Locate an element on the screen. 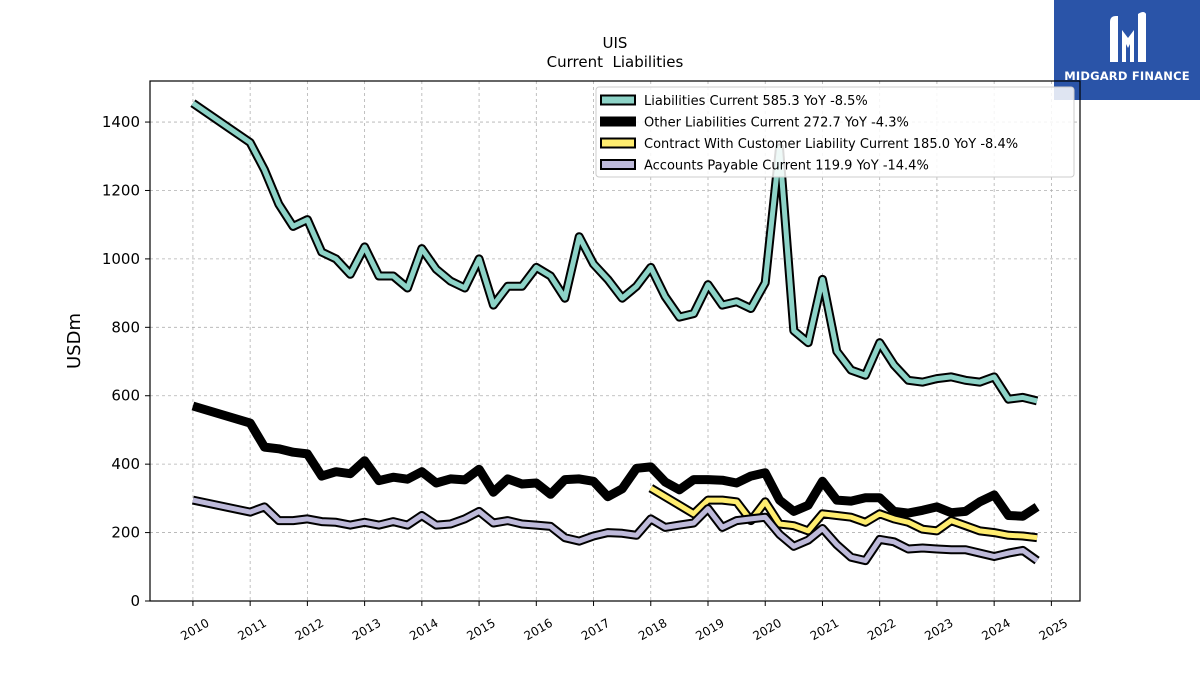 The width and height of the screenshot is (1200, 675). x-tick-label: 2019 is located at coordinates (709, 629).